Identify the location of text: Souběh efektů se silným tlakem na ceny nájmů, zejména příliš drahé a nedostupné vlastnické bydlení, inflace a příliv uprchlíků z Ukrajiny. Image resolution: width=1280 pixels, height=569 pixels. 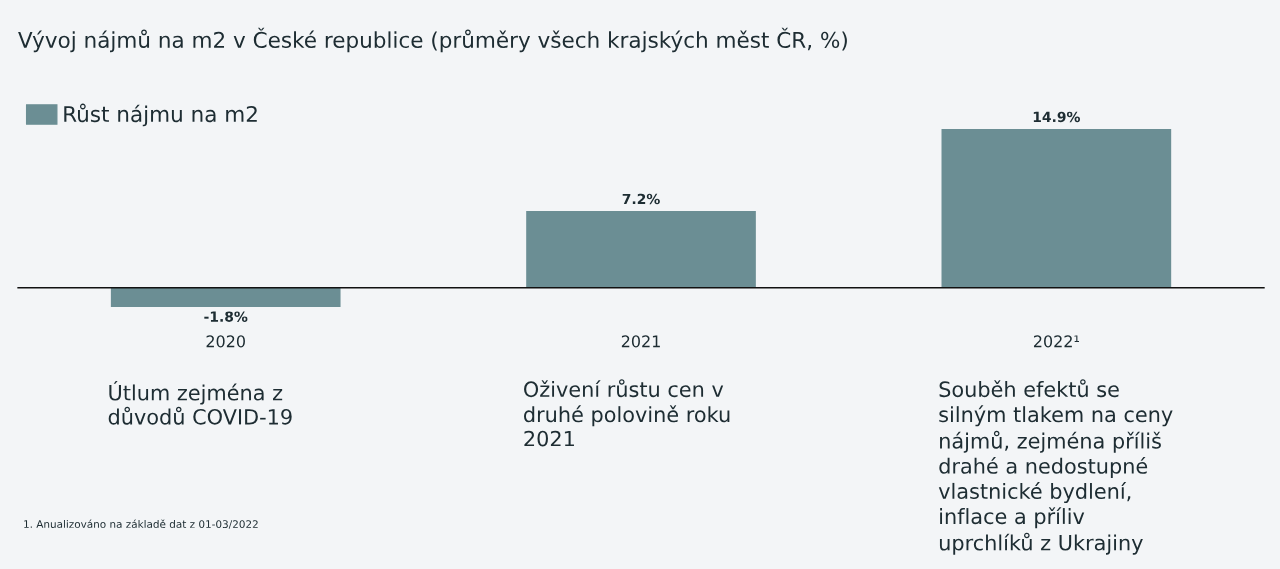
(1055, 467).